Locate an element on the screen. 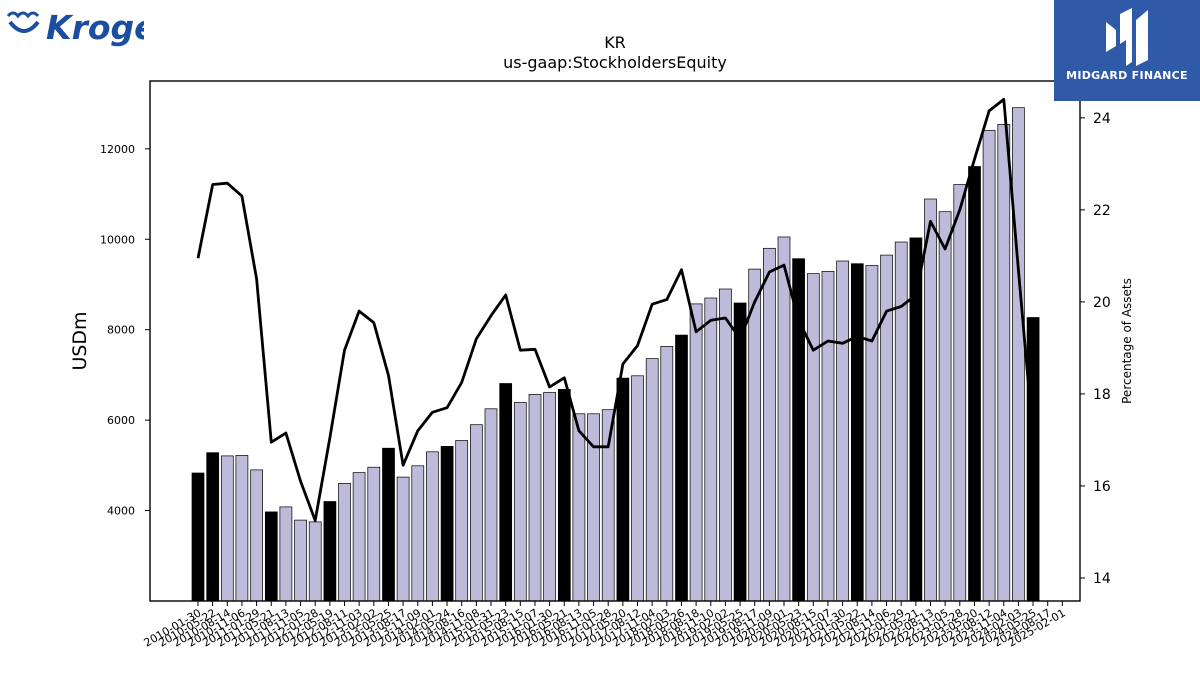 Image resolution: width=1200 pixels, height=675 pixels. y-tick-label: 4000 is located at coordinates (121, 511).